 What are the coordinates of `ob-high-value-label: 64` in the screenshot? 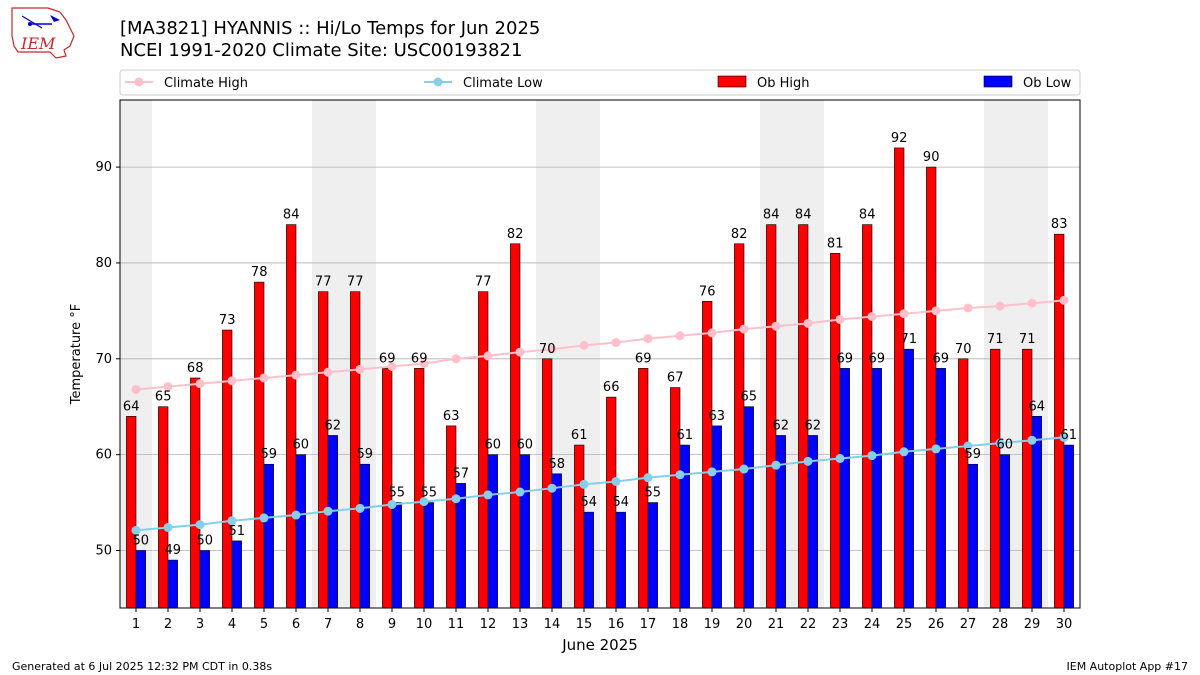 It's located at (131, 406).